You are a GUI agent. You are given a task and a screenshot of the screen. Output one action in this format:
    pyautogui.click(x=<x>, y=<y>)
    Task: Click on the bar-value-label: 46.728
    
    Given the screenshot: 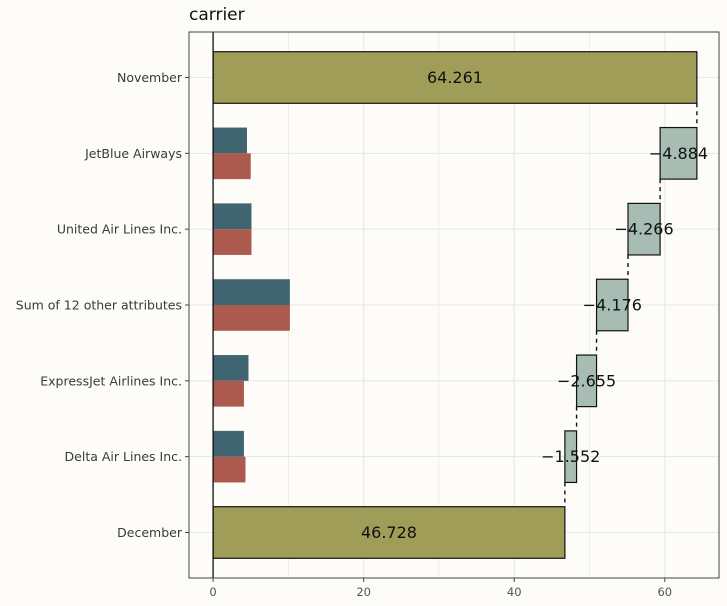 What is the action you would take?
    pyautogui.click(x=389, y=532)
    